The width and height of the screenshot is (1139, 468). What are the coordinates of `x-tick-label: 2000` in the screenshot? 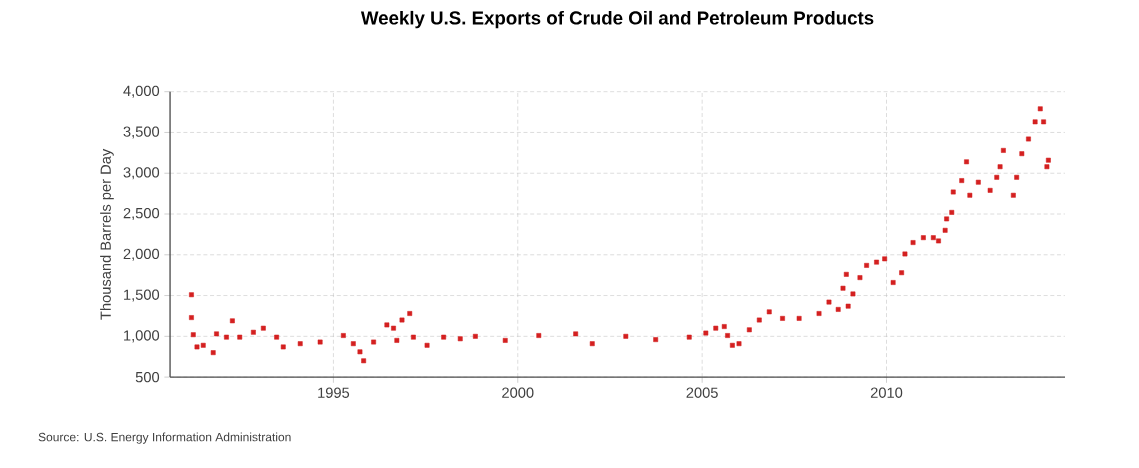 It's located at (518, 392).